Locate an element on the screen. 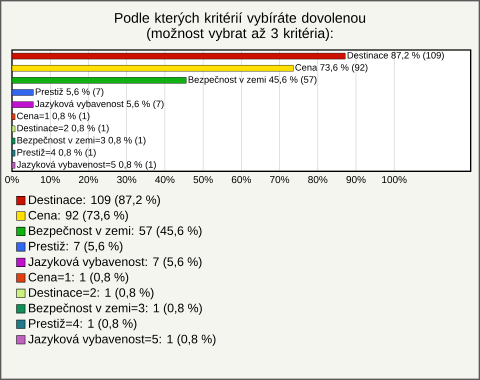 Image resolution: width=480 pixels, height=380 pixels. x-tick-label: 30% is located at coordinates (126, 180).